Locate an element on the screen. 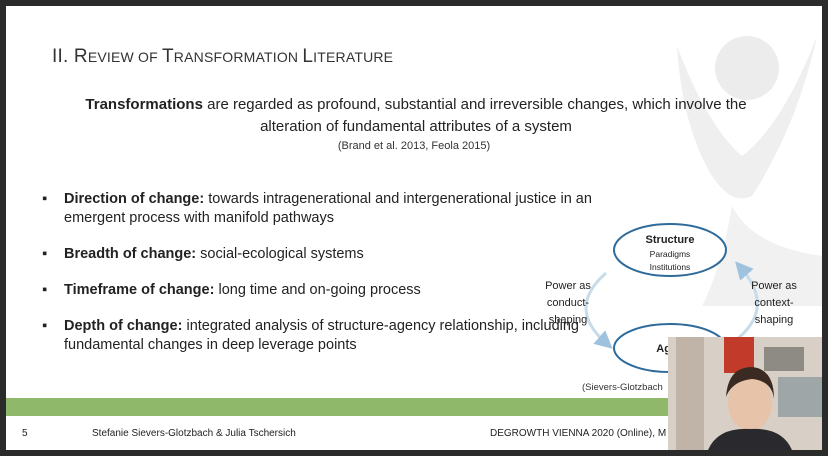 Image resolution: width=828 pixels, height=456 pixels. right-label-line3: shaping is located at coordinates (774, 320).